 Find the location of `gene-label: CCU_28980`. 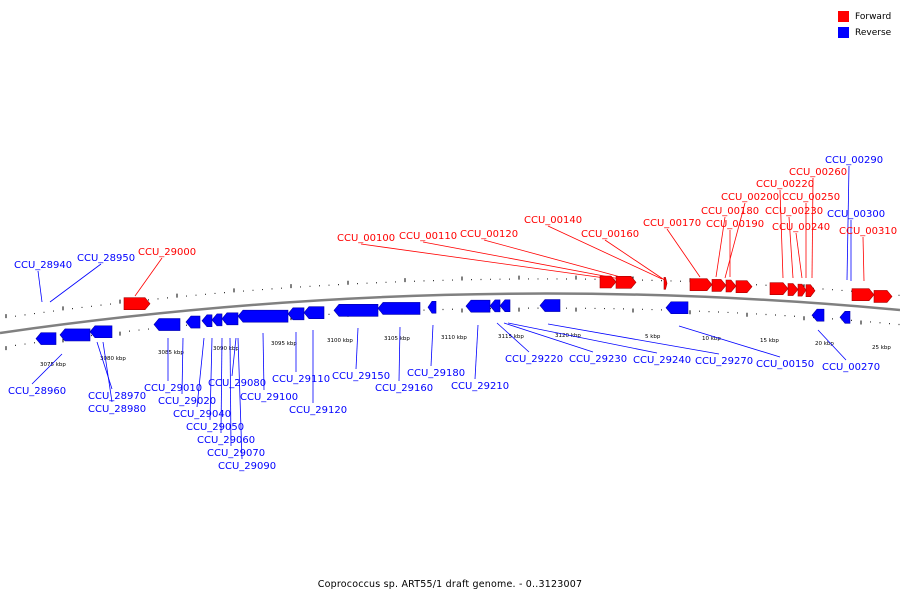

gene-label: CCU_28980 is located at coordinates (117, 409).